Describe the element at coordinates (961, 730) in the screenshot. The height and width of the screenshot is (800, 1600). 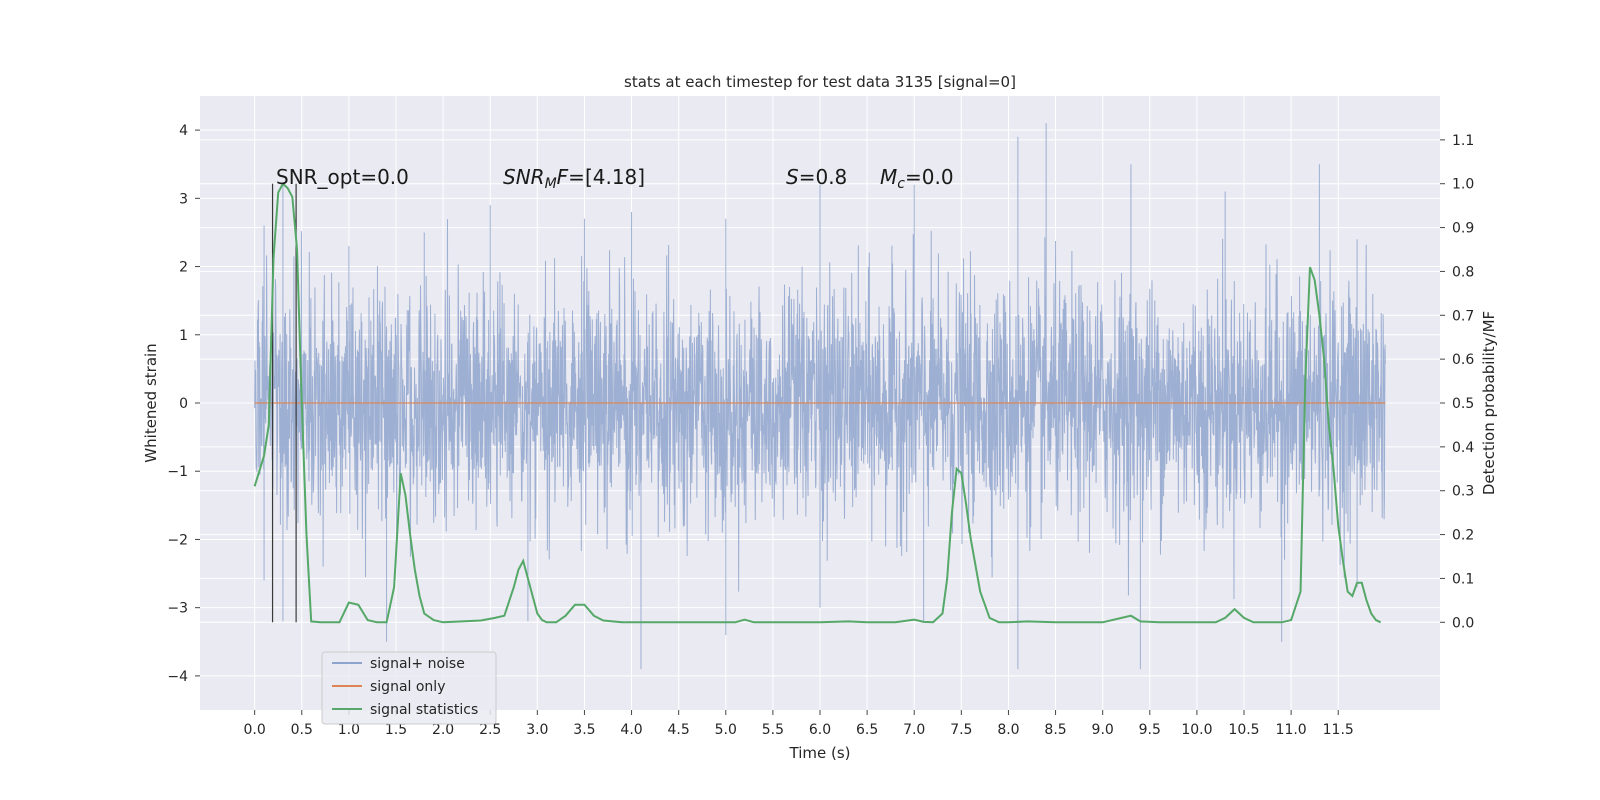
I see `x-tick-label: 7.5` at that location.